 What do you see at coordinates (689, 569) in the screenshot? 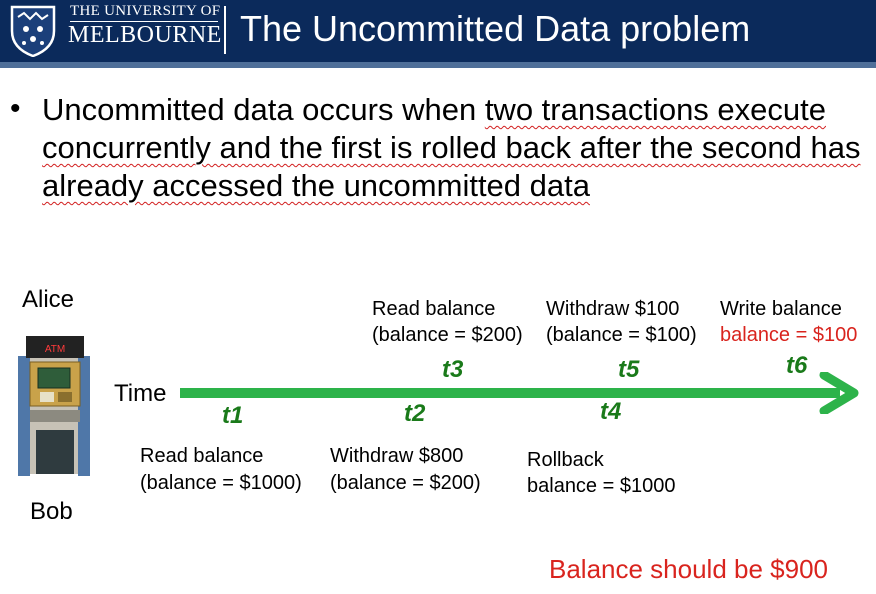
I see `balance-note: Balance should be $900` at bounding box center [689, 569].